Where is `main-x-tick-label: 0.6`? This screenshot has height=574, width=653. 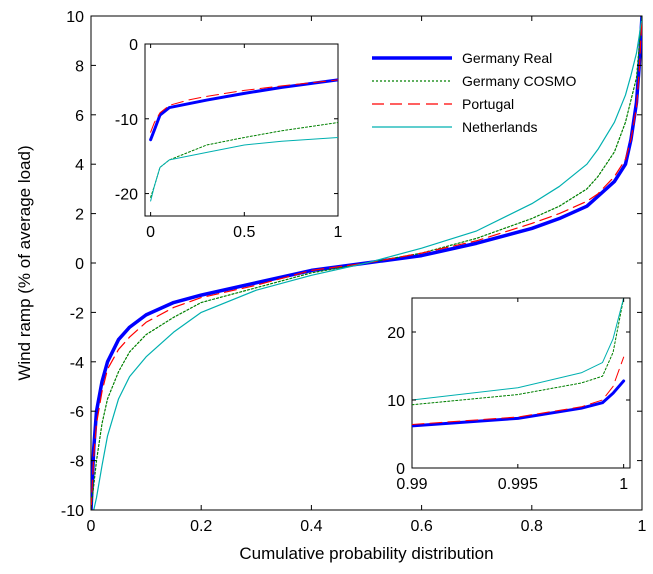
main-x-tick-label: 0.6 is located at coordinates (421, 526).